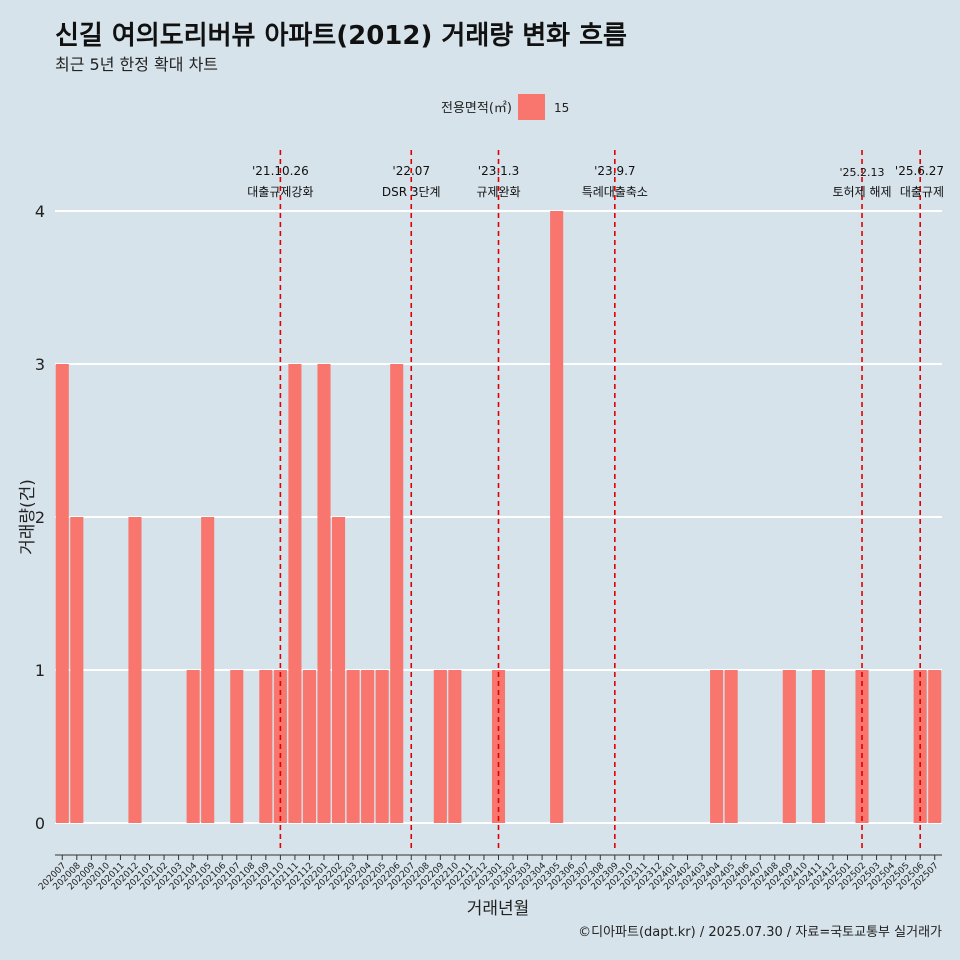 Image resolution: width=960 pixels, height=960 pixels. Describe the element at coordinates (476, 108) in the screenshot. I see `legend-title: 전용면적(㎡)` at that location.